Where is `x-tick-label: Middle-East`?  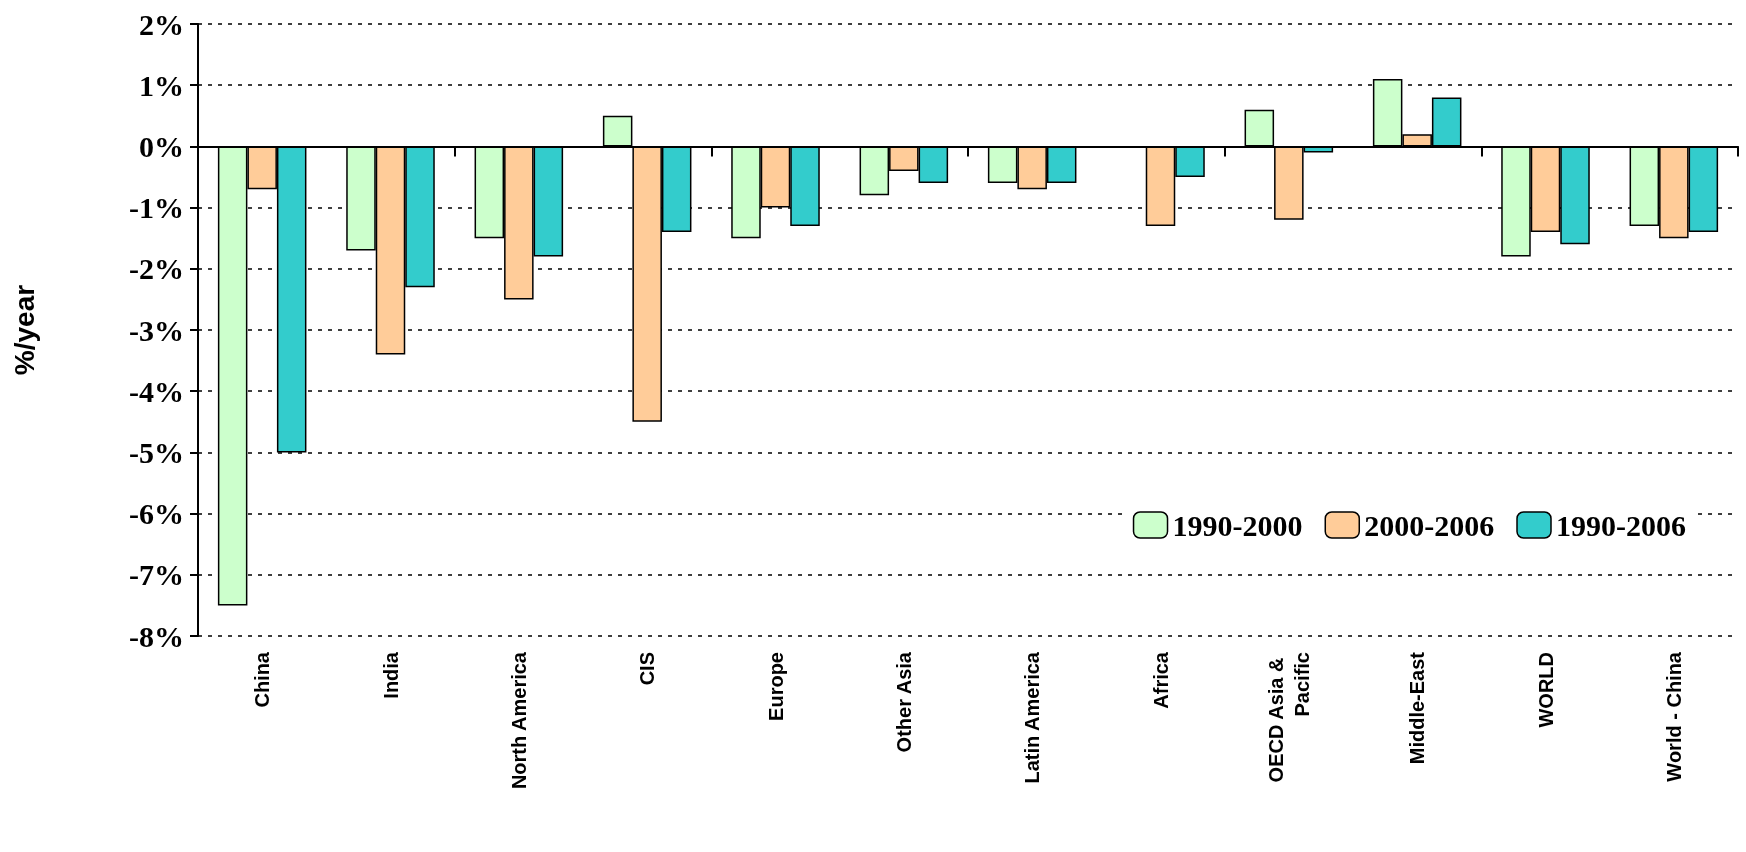 x-tick-label: Middle-East is located at coordinates (1417, 708).